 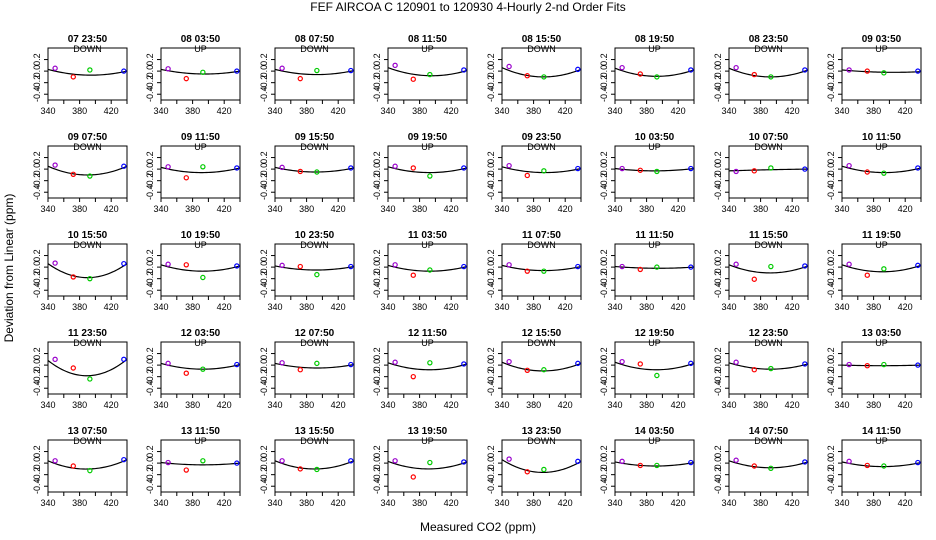 What do you see at coordinates (768, 269) in the screenshot?
I see `fit-curve` at bounding box center [768, 269].